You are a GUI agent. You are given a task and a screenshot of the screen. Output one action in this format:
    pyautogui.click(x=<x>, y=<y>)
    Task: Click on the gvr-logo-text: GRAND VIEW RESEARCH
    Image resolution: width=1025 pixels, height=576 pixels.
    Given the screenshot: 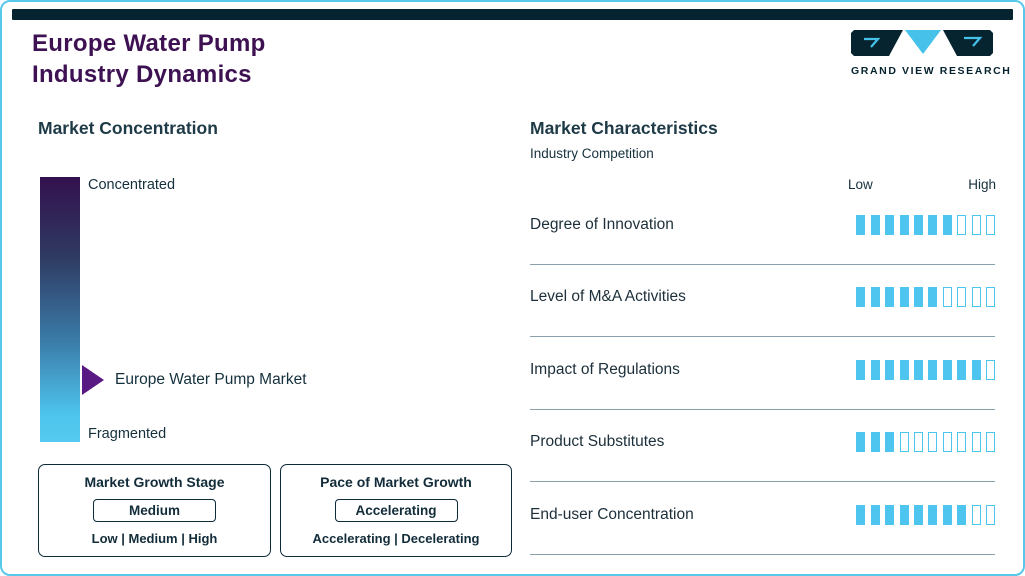 What is the action you would take?
    pyautogui.click(x=931, y=71)
    